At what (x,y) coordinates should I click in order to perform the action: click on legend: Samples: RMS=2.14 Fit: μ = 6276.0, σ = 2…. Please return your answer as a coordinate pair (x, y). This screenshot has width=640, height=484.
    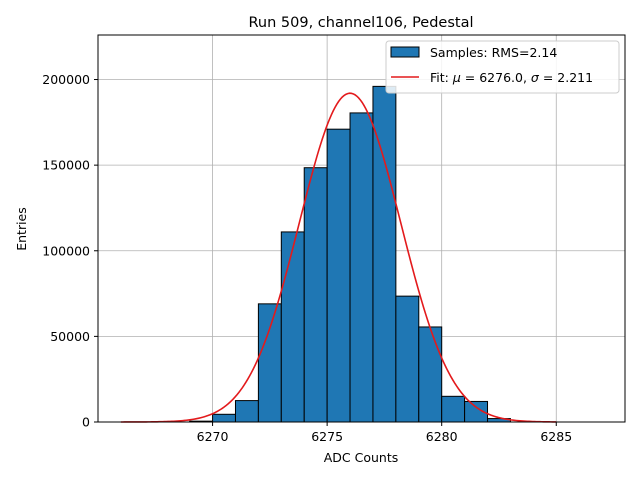
    Looking at the image, I should click on (502, 67).